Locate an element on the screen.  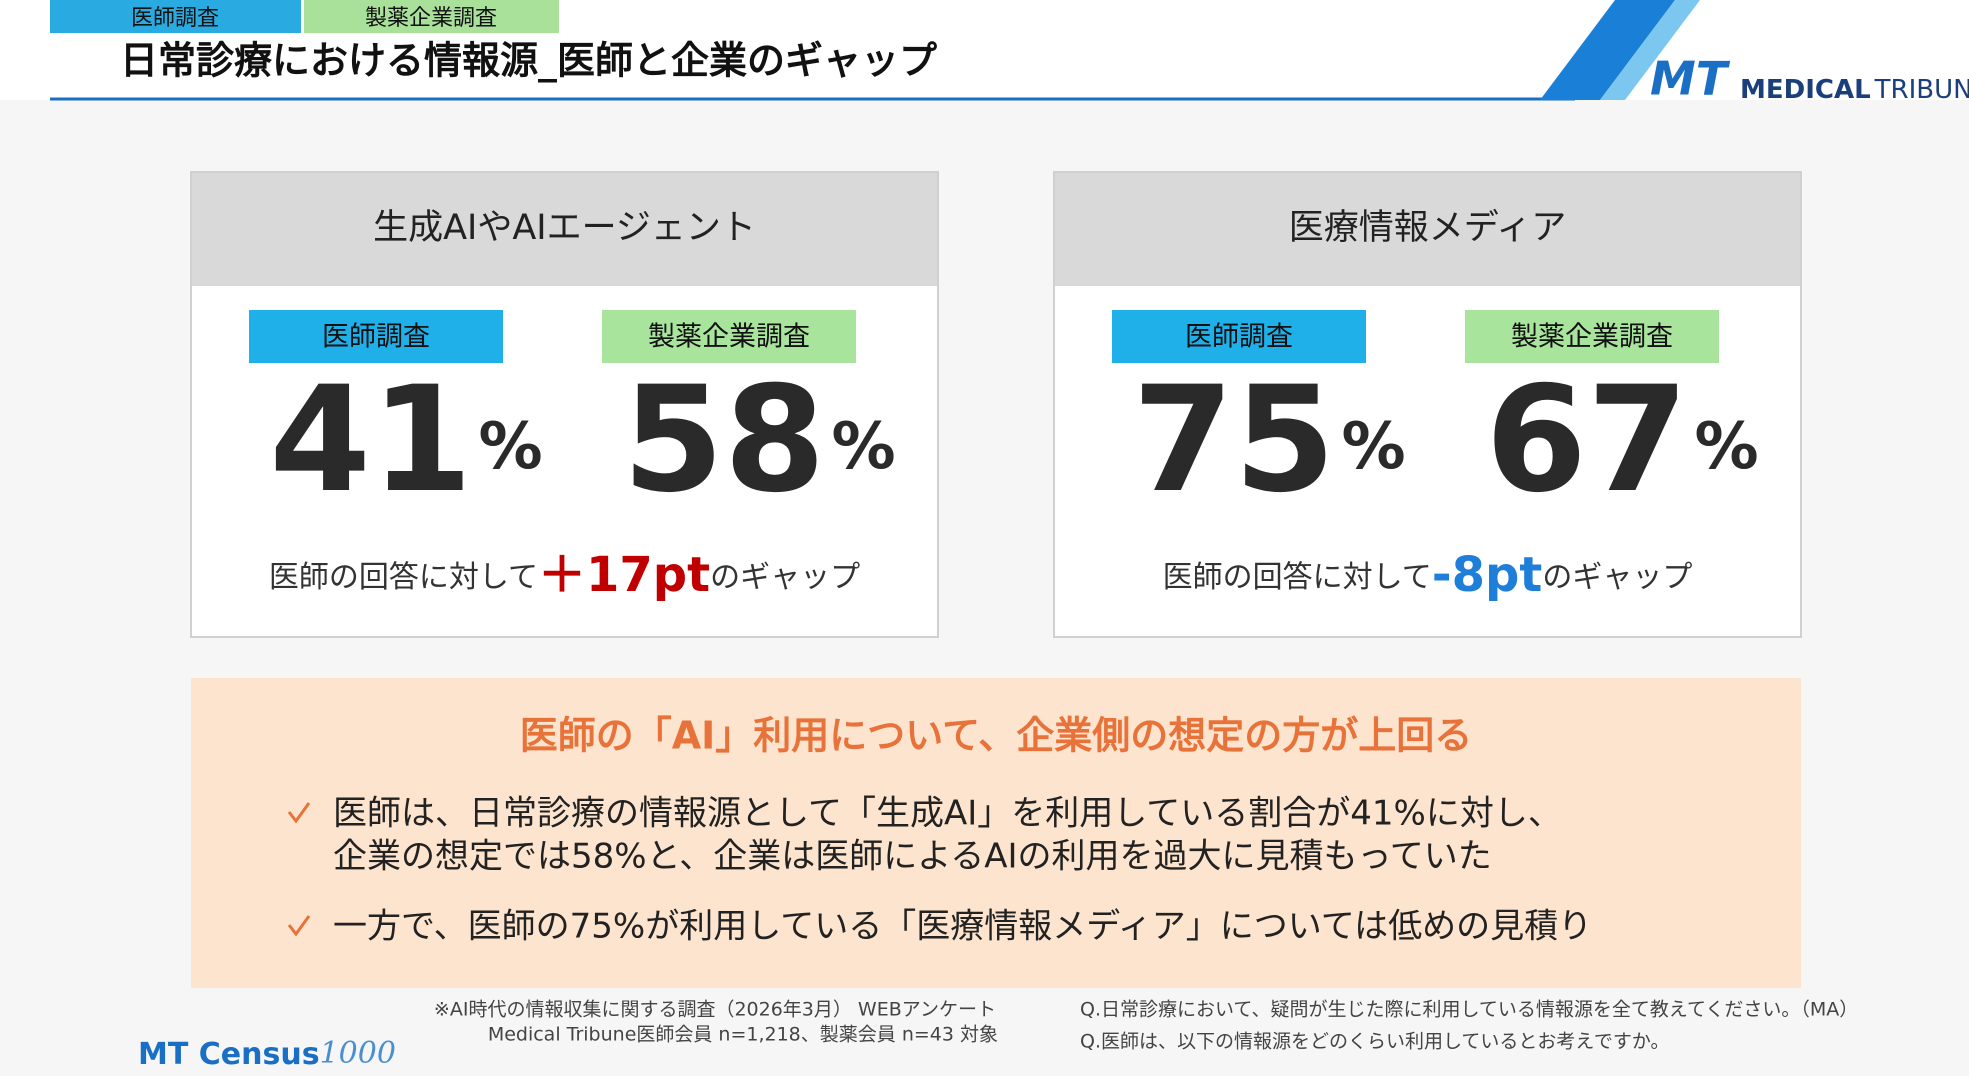
item-figure: 58% is located at coordinates (758, 440).